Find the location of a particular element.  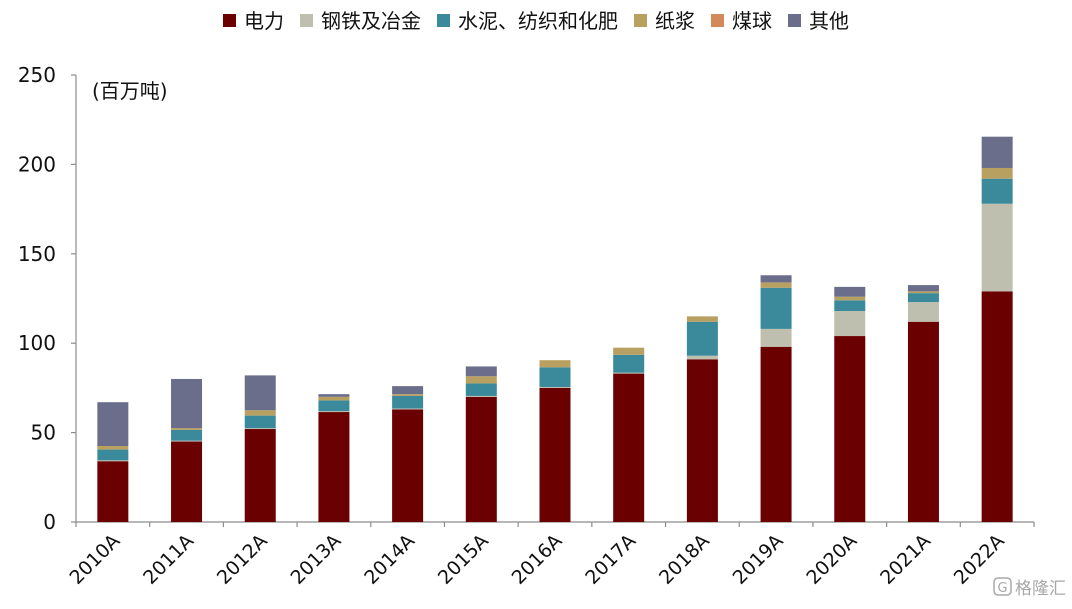

bar-stack-2010A is located at coordinates (113, 462).